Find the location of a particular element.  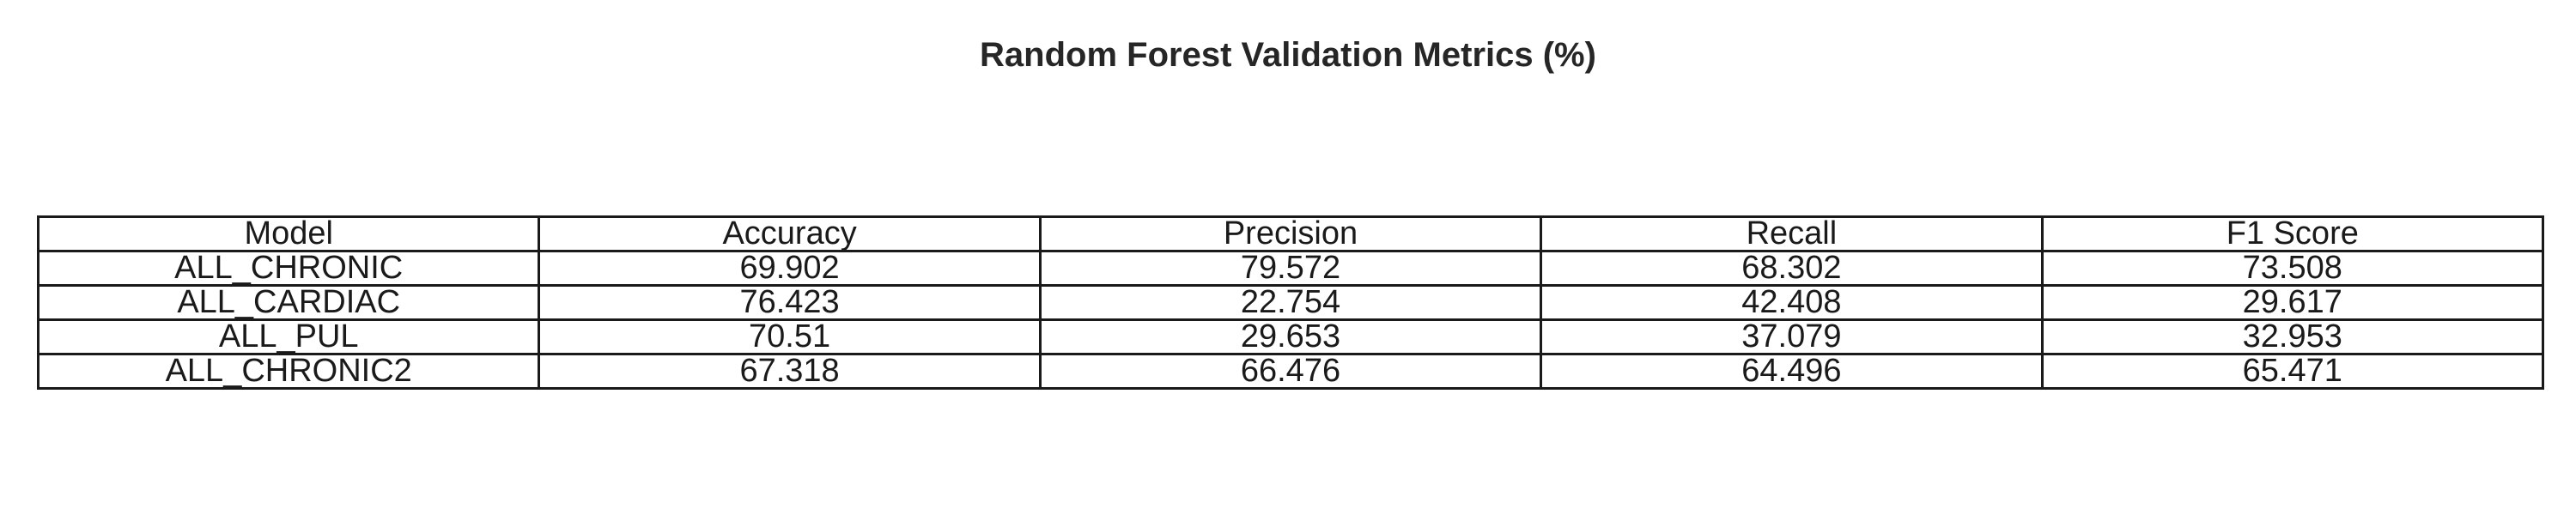

model-cell: ALL_CHRONIC2 is located at coordinates (289, 371).